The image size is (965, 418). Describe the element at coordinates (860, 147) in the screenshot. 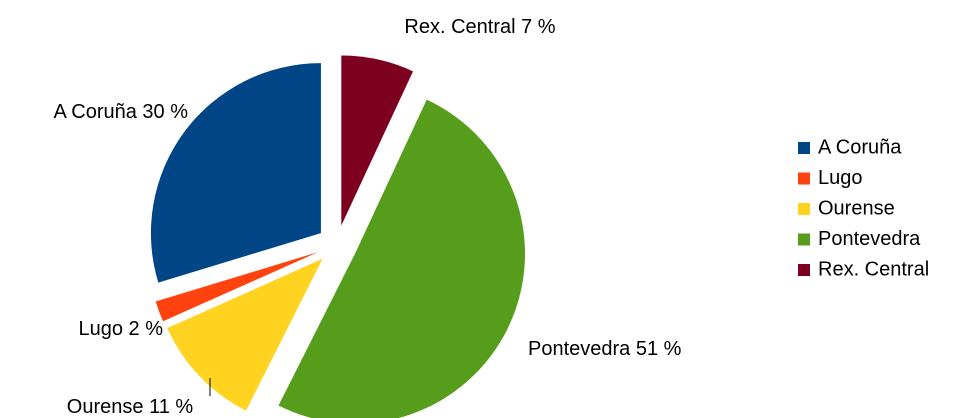

I see `legend-label: A Coruña` at that location.